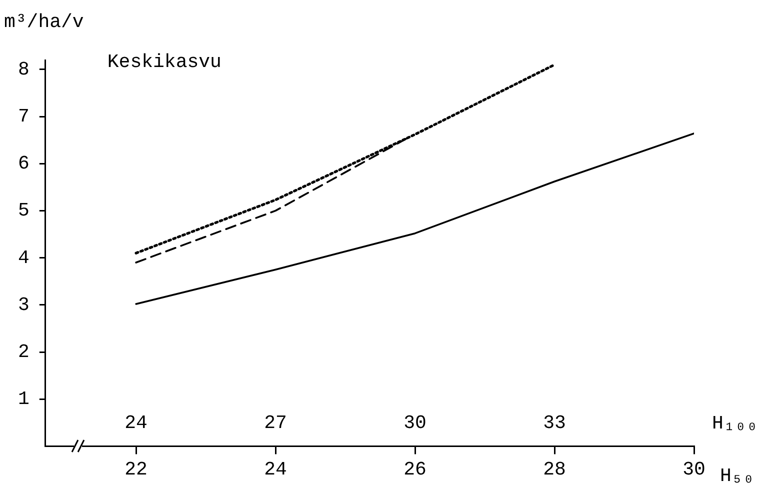 The width and height of the screenshot is (782, 495). What do you see at coordinates (275, 469) in the screenshot?
I see `x-tick-label: 24` at bounding box center [275, 469].